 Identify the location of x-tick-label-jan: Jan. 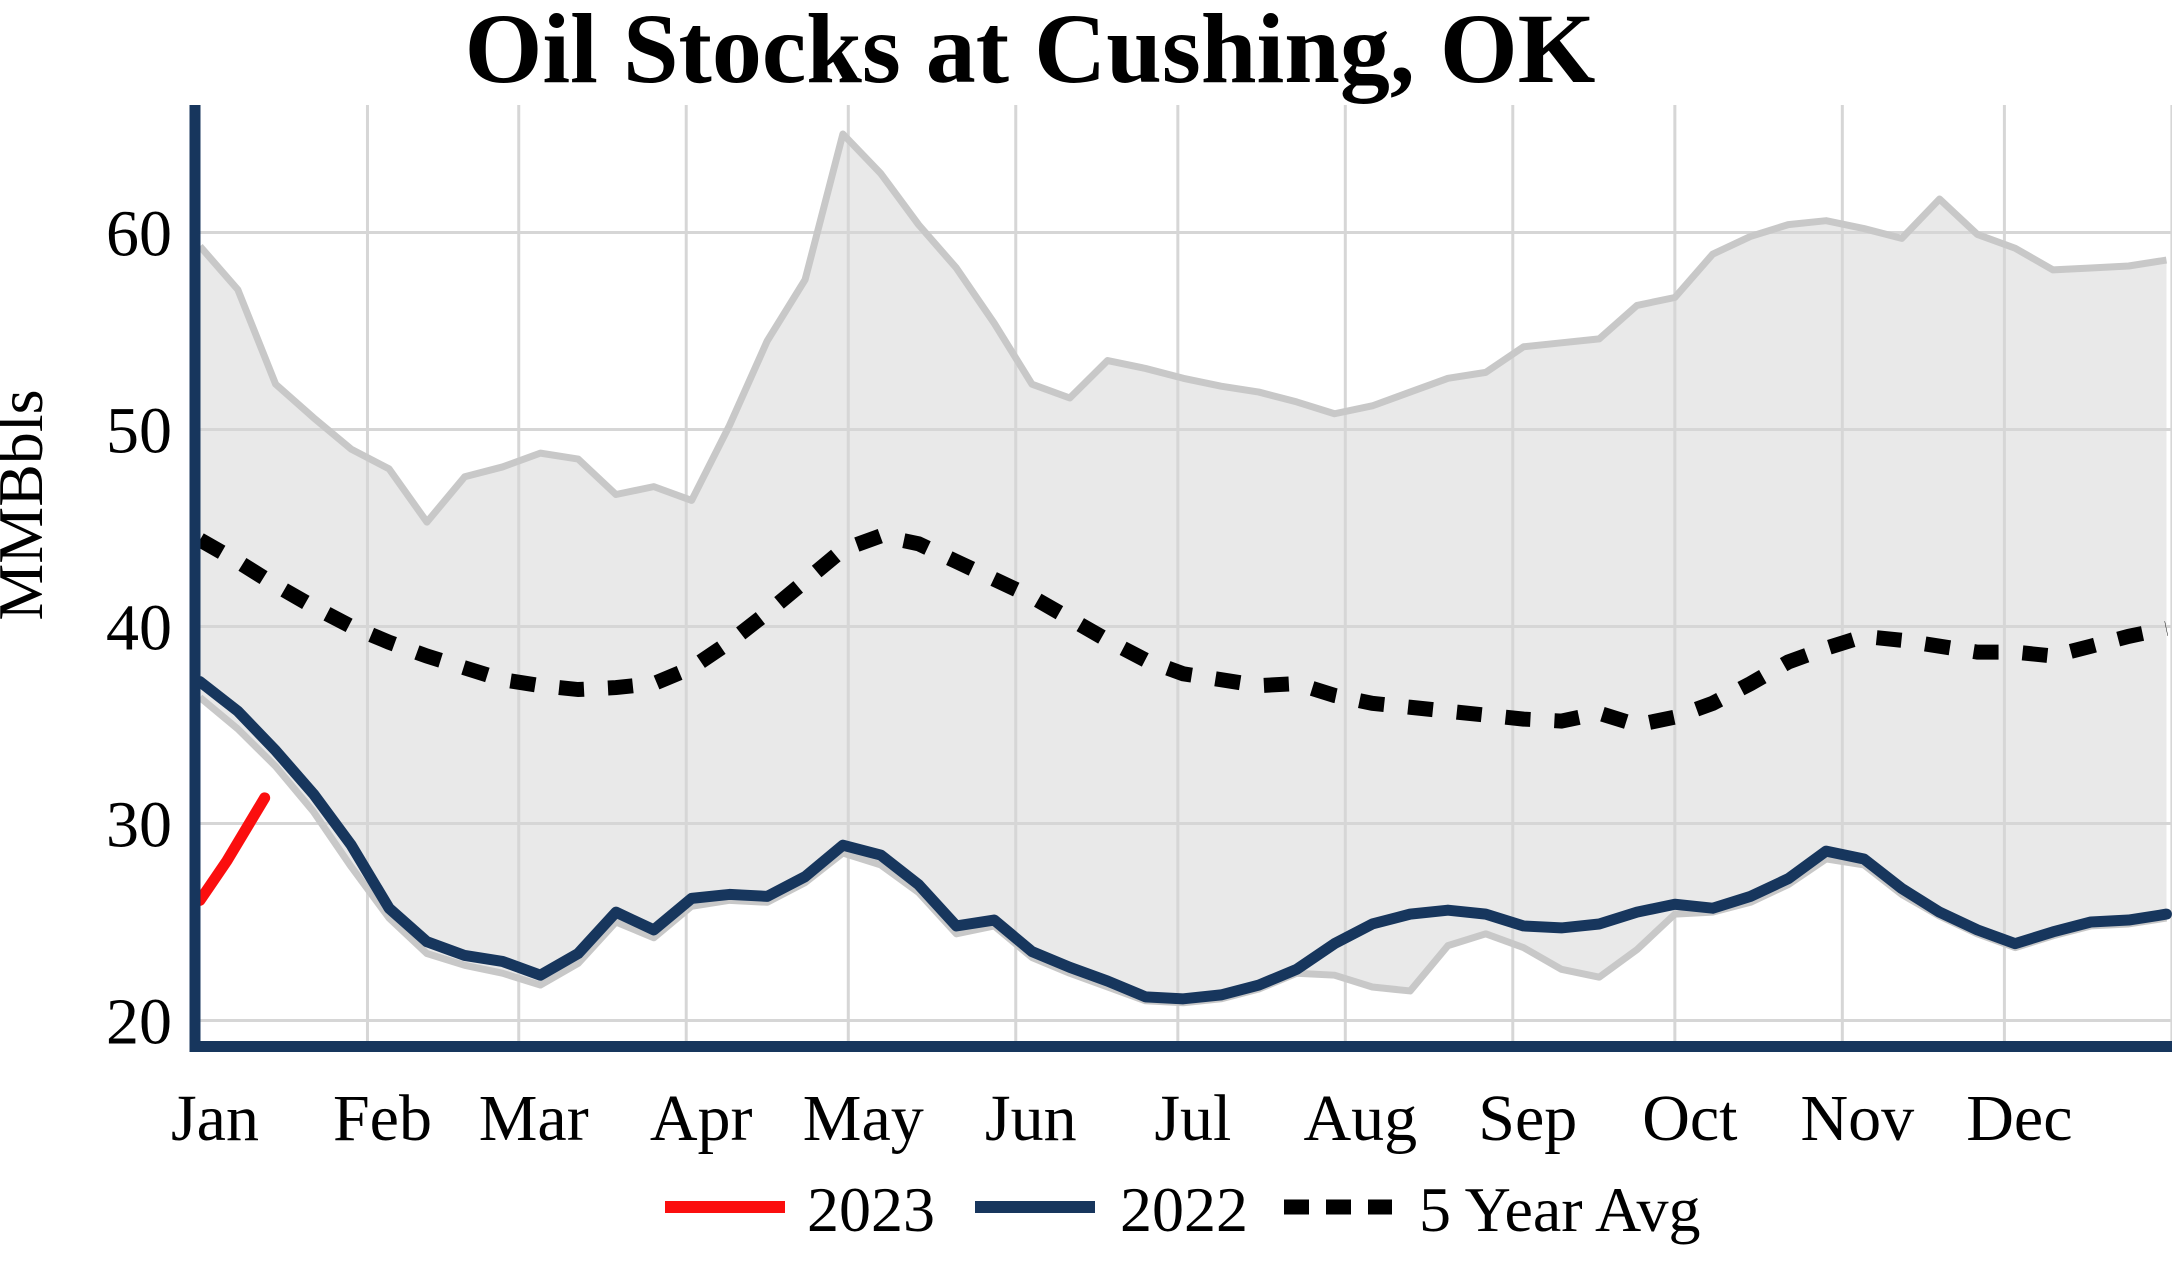
(215, 1118).